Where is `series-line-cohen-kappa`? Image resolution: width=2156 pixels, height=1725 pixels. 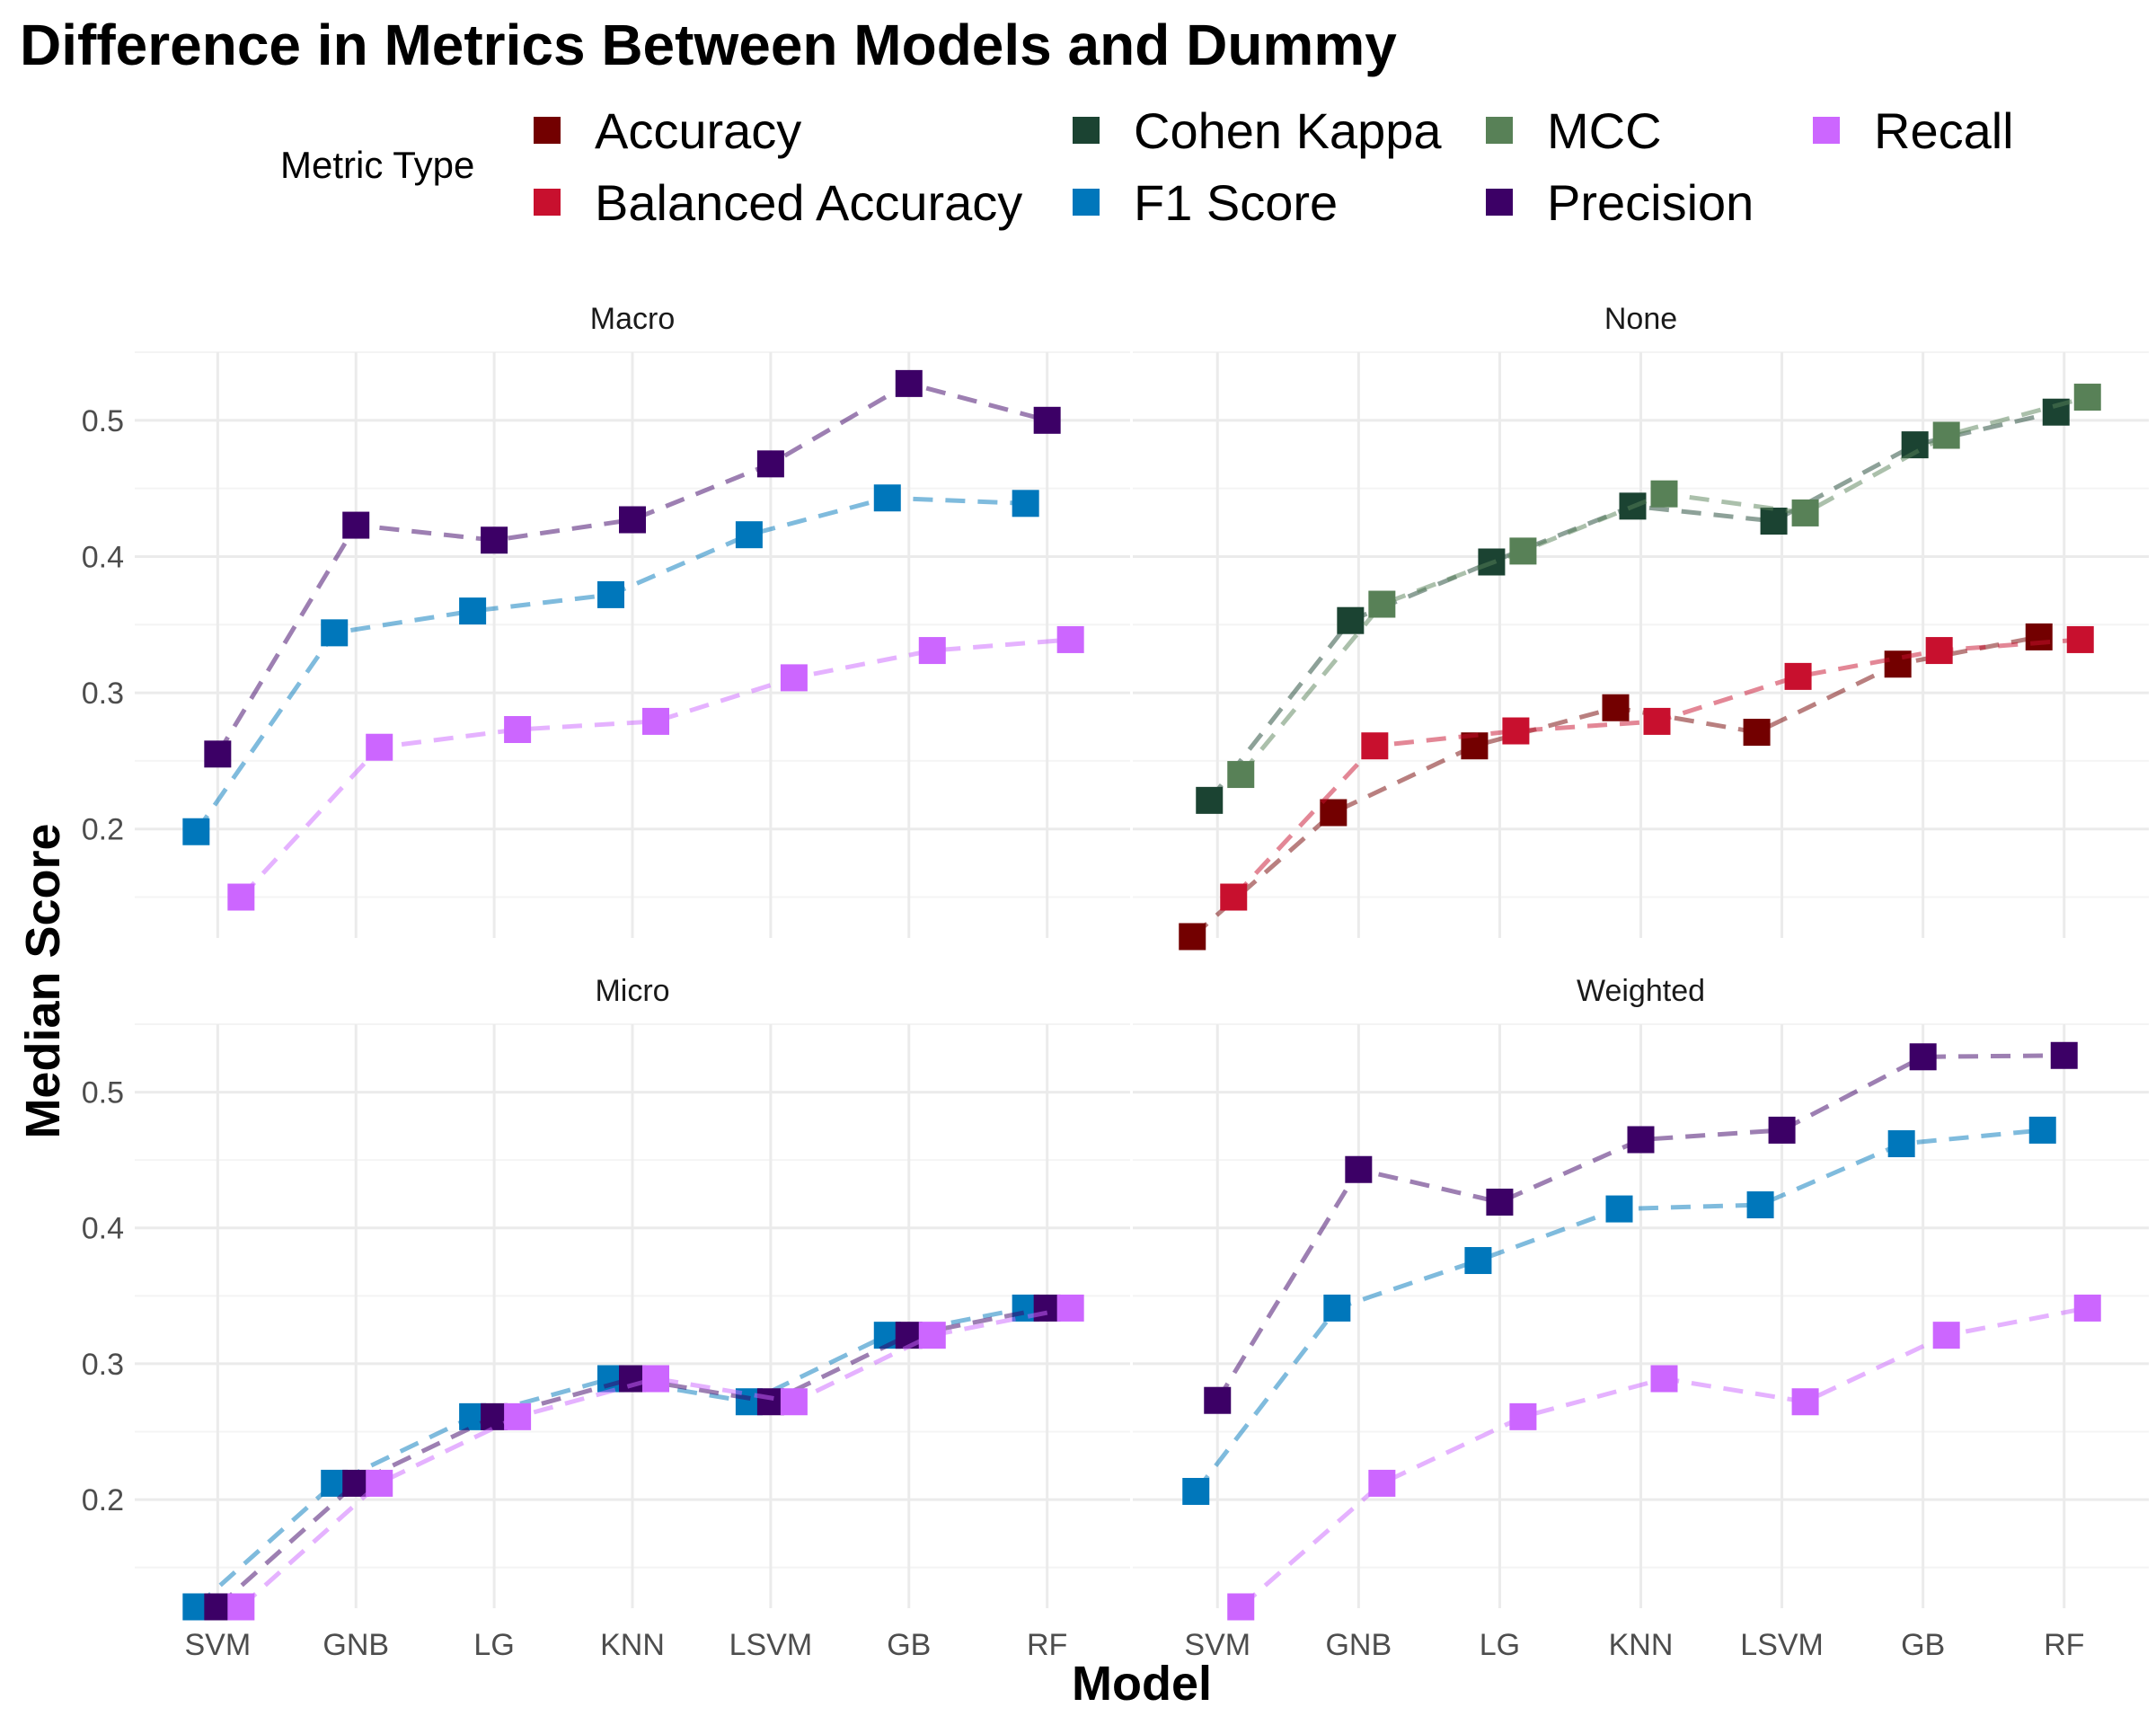
series-line-cohen-kappa is located at coordinates (1632, 606).